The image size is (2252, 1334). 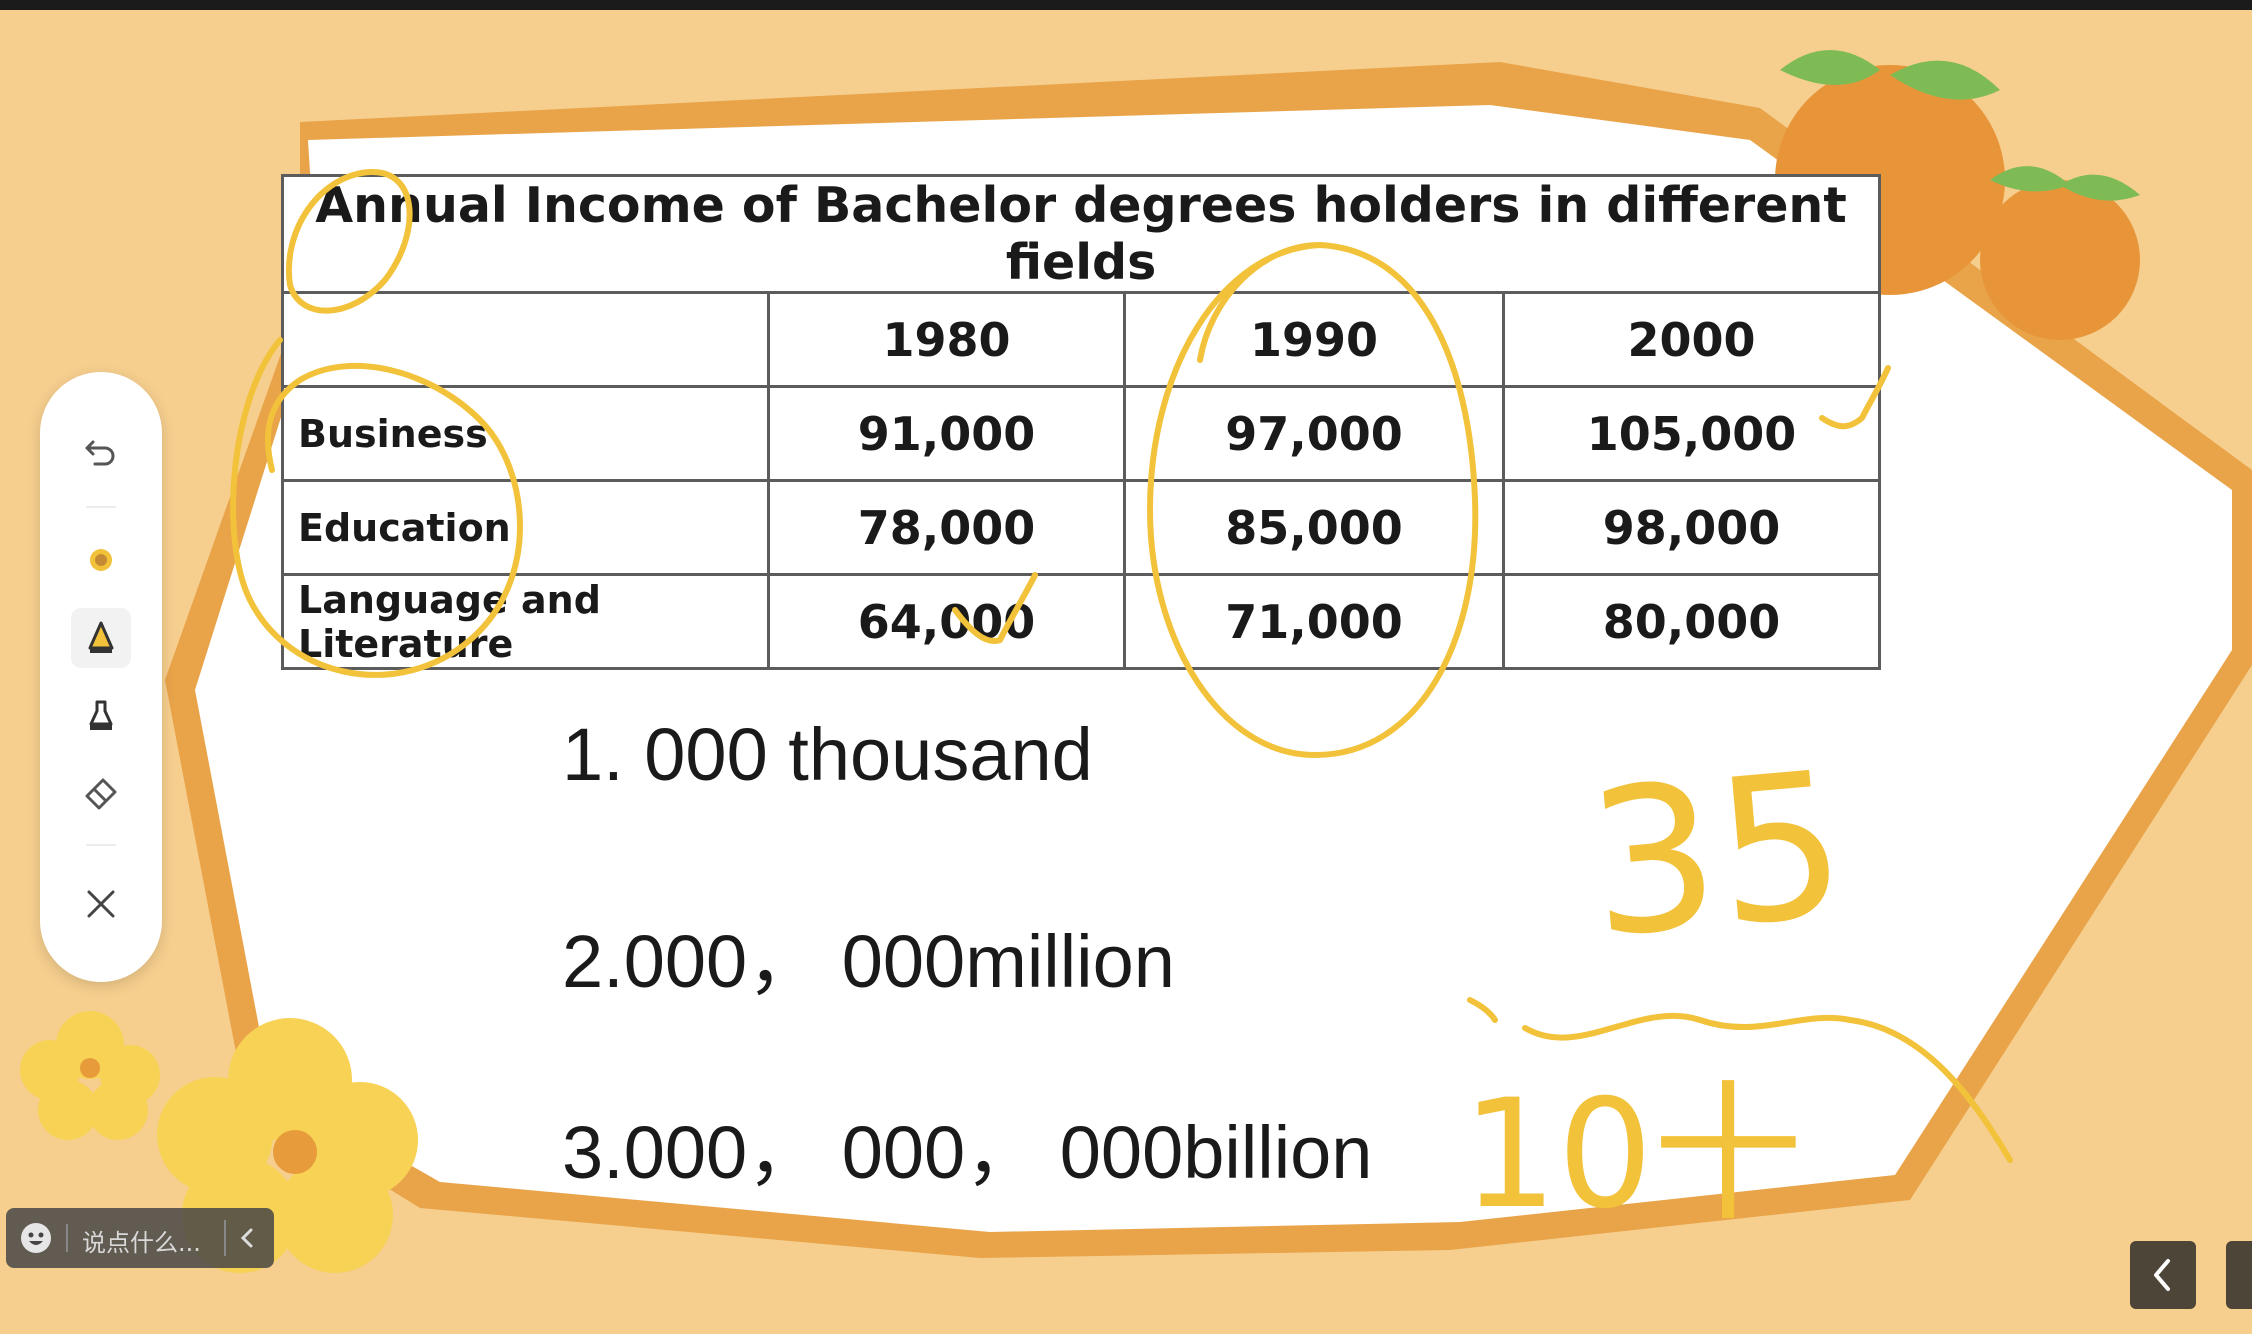 I want to click on table-row: Education 78,000 85,000 98,000, so click(x=1081, y=527).